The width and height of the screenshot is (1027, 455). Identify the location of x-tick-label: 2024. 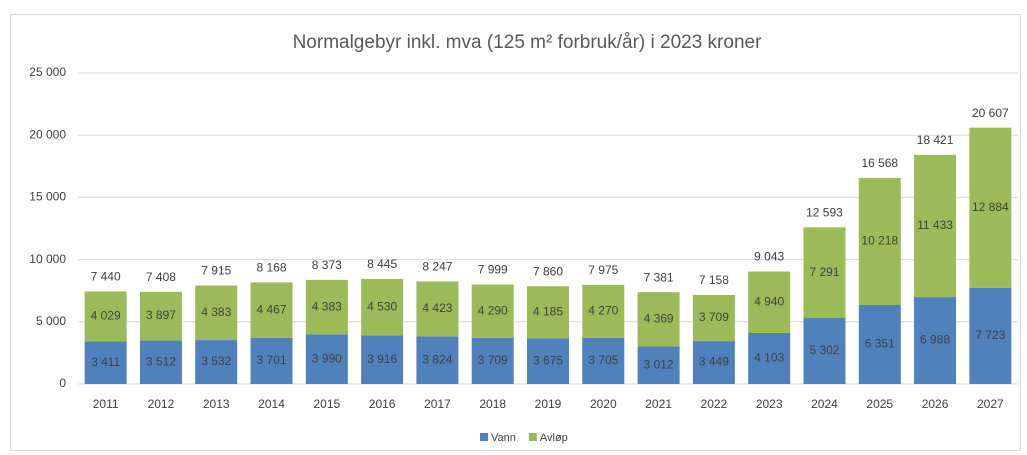
(824, 404).